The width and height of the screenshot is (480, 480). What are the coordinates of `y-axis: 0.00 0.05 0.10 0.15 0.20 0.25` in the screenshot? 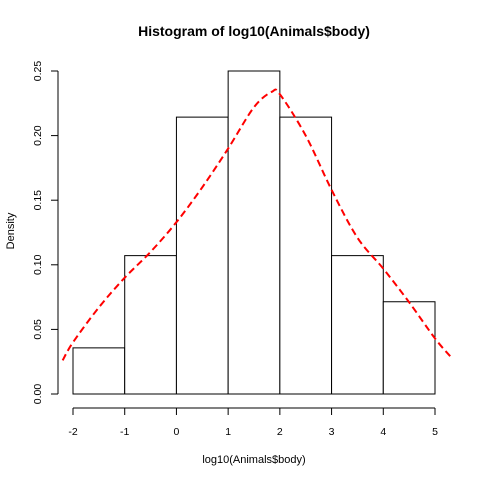 It's located at (45, 233).